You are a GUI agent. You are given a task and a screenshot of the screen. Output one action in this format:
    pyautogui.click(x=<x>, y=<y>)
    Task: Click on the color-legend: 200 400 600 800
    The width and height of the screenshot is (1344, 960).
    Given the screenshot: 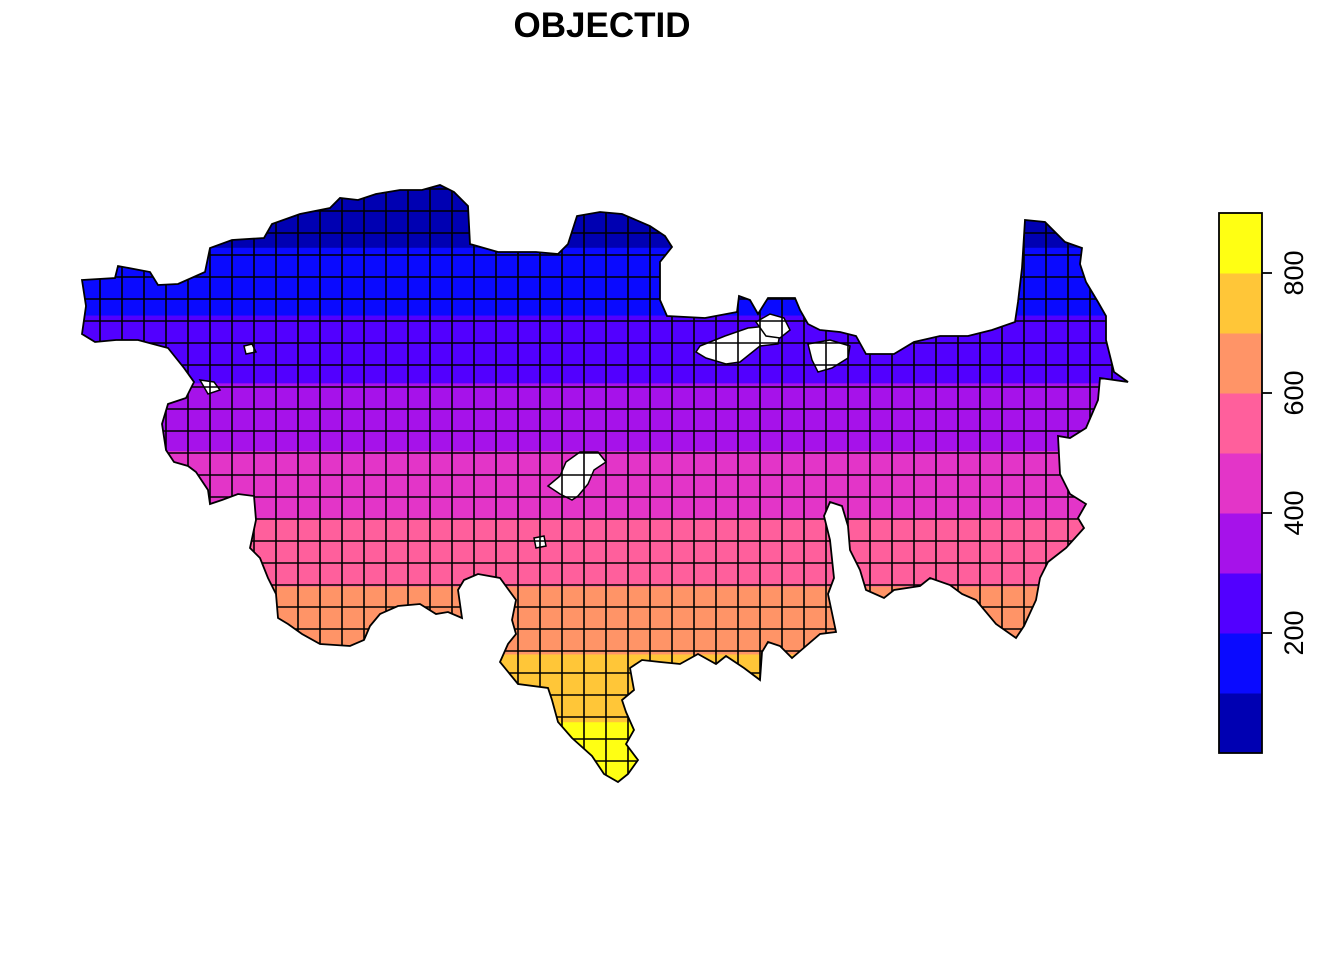 What is the action you would take?
    pyautogui.click(x=1263, y=483)
    